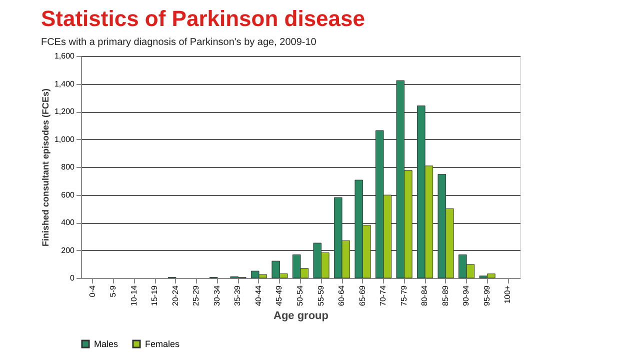 This screenshot has height=359, width=638. What do you see at coordinates (175, 295) in the screenshot?
I see `x-tick-label: 20-24` at bounding box center [175, 295].